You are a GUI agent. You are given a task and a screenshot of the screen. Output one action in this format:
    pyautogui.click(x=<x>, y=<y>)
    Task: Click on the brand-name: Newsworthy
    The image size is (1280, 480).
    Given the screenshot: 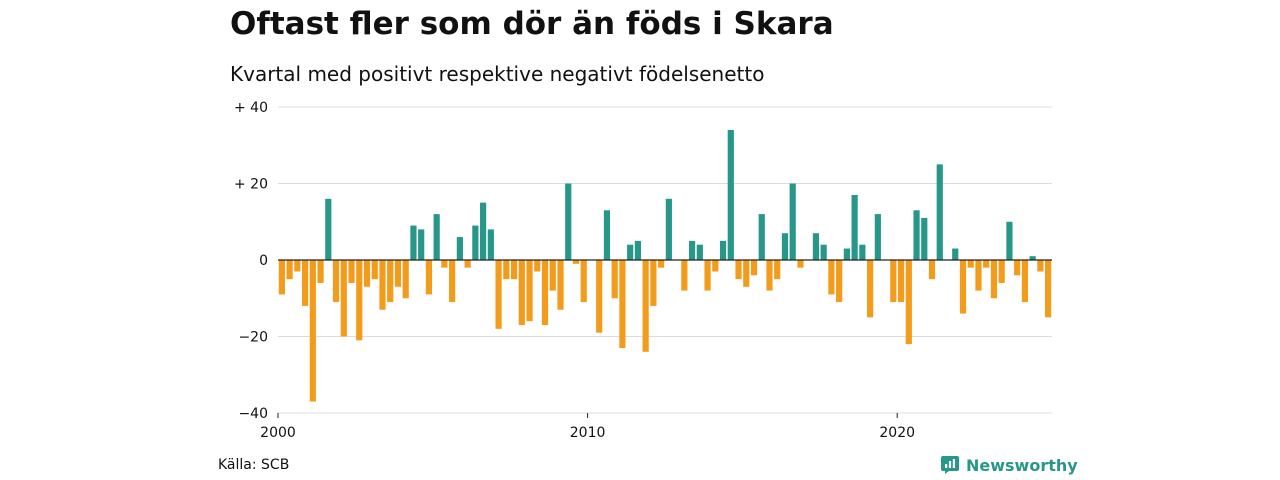 What is the action you would take?
    pyautogui.click(x=1022, y=465)
    